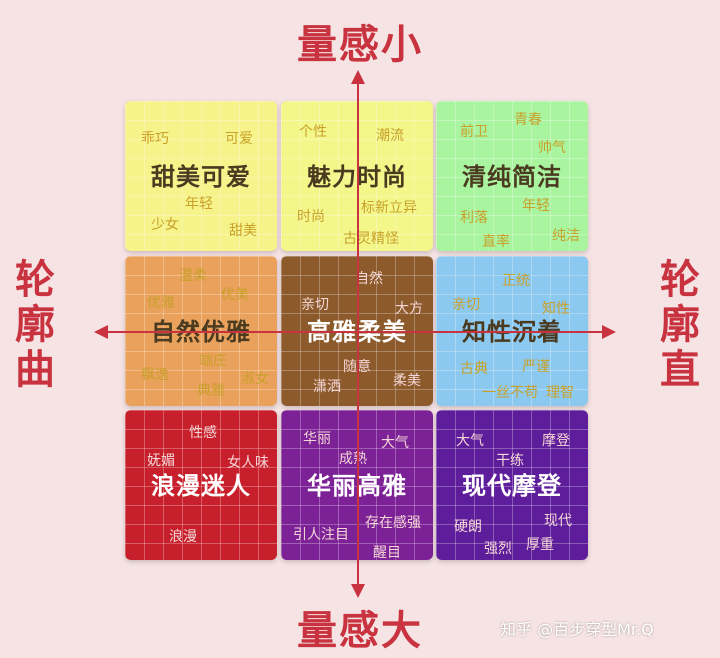  Describe the element at coordinates (389, 208) in the screenshot. I see `keyword: 标新立异` at that location.